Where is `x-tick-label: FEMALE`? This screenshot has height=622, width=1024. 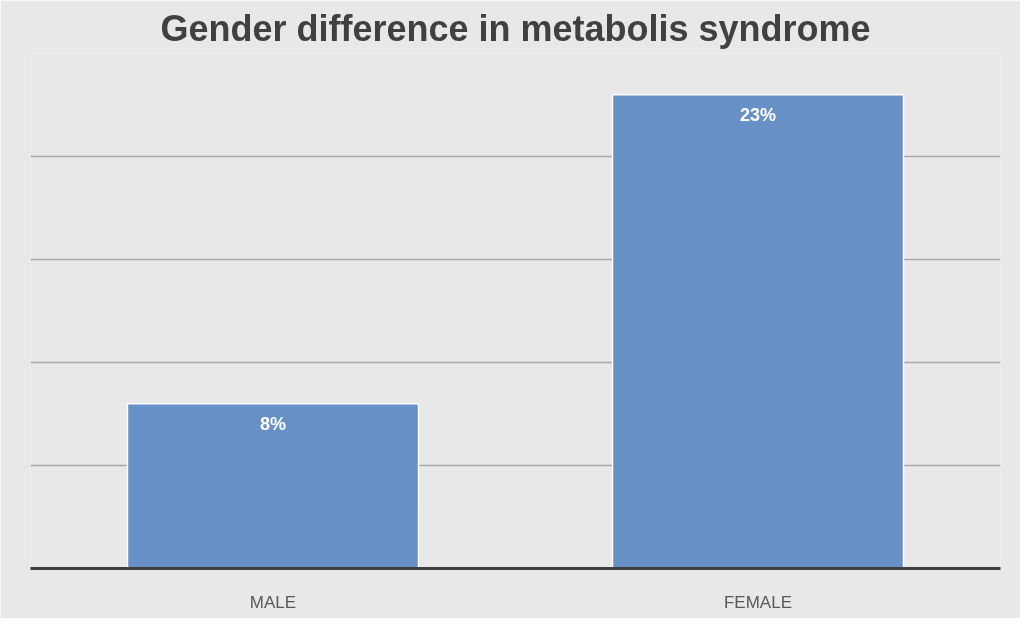
x-tick-label: FEMALE is located at coordinates (758, 602).